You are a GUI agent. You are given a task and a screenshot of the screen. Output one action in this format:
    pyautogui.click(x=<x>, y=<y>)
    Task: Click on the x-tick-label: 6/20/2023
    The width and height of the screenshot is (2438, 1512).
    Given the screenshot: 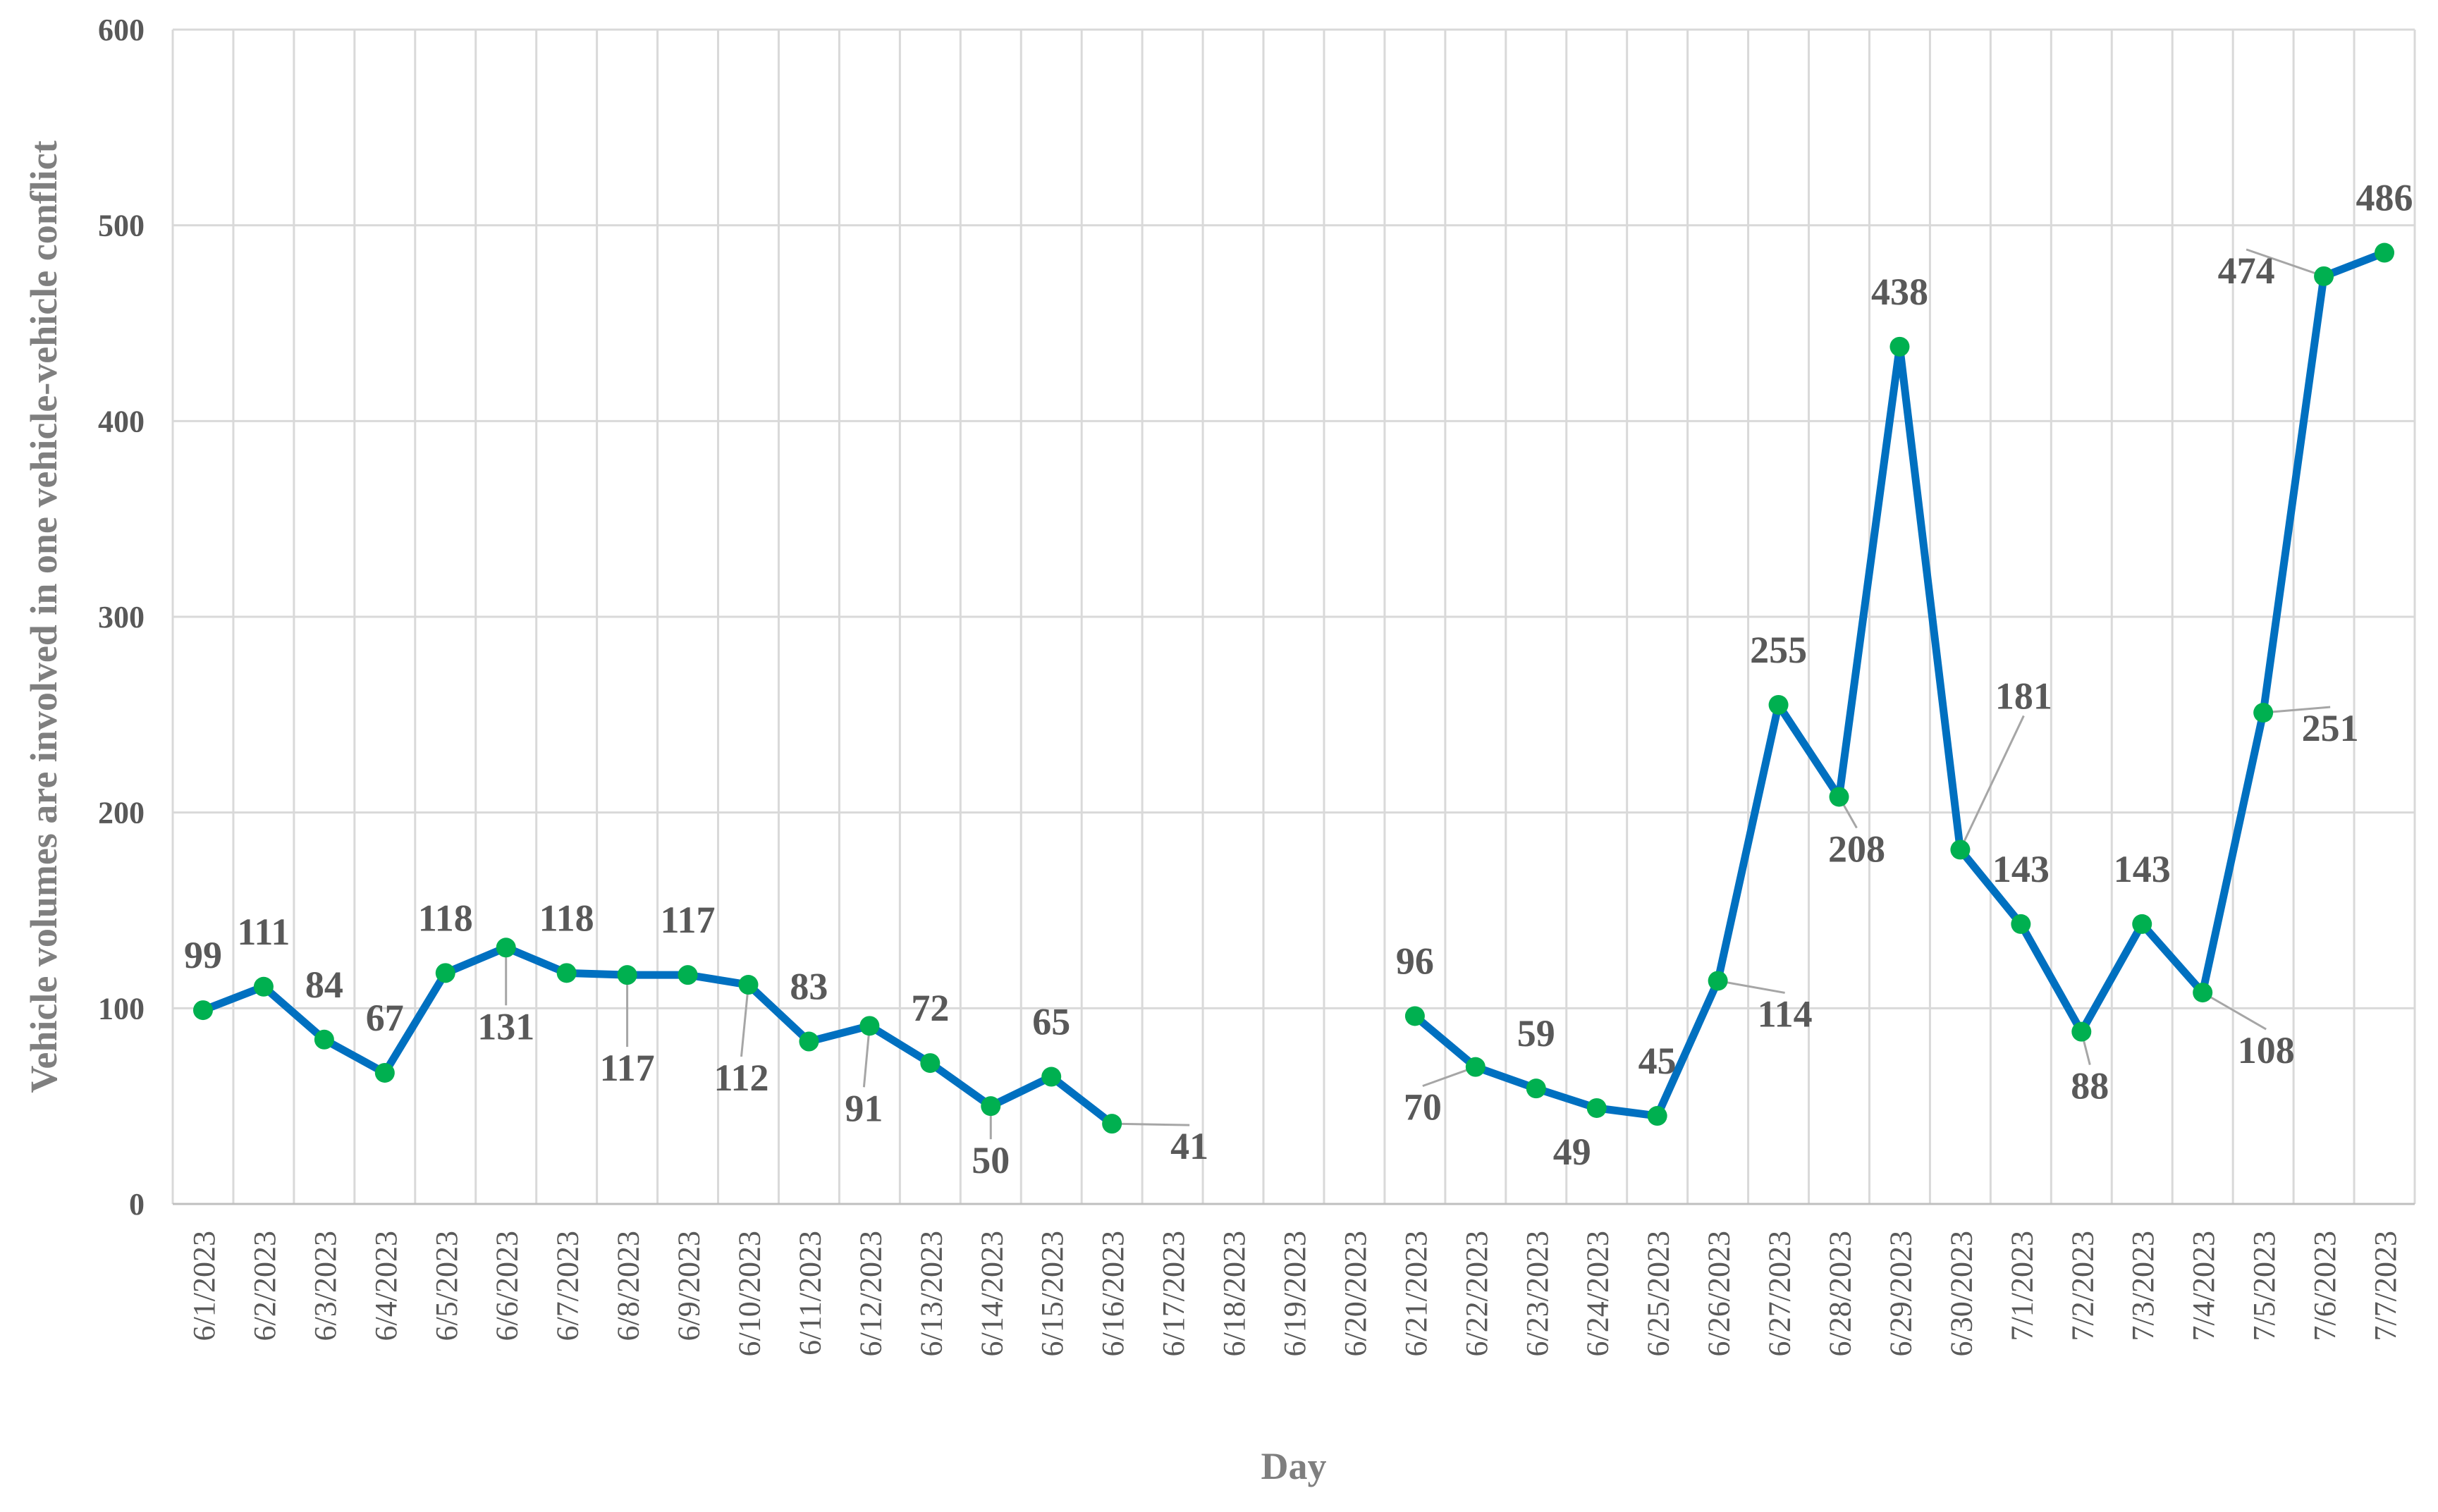 What is the action you would take?
    pyautogui.click(x=1355, y=1293)
    